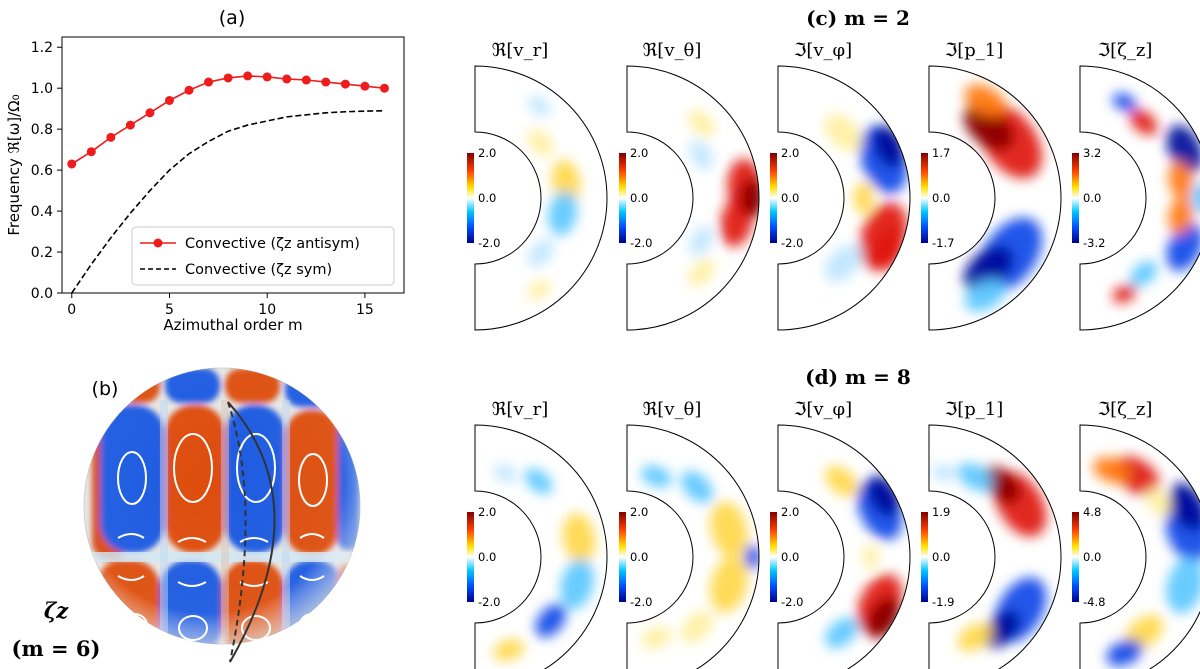 Image resolution: width=1200 pixels, height=669 pixels. I want to click on meridional-plot-5: ℑ[ζ_z] 4.8 0.0 -4.8, so click(1136, 534).